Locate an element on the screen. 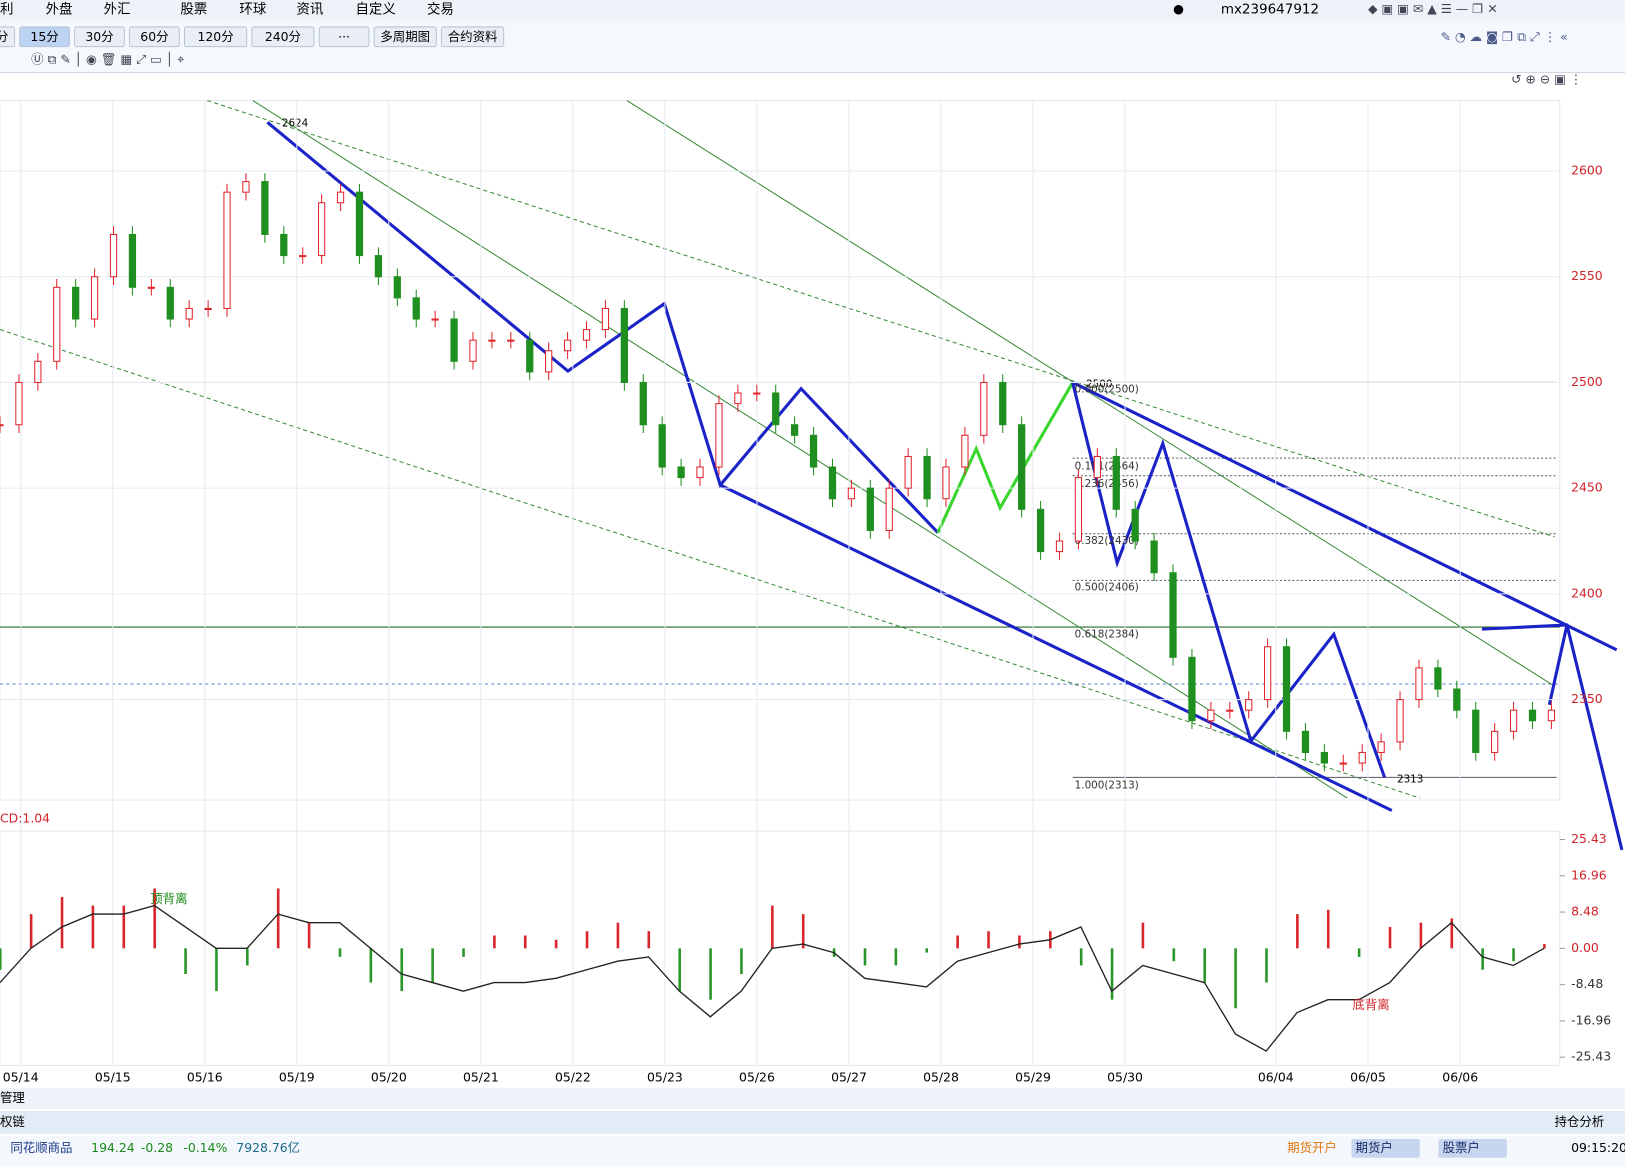  link: 期货户 is located at coordinates (1374, 1147).